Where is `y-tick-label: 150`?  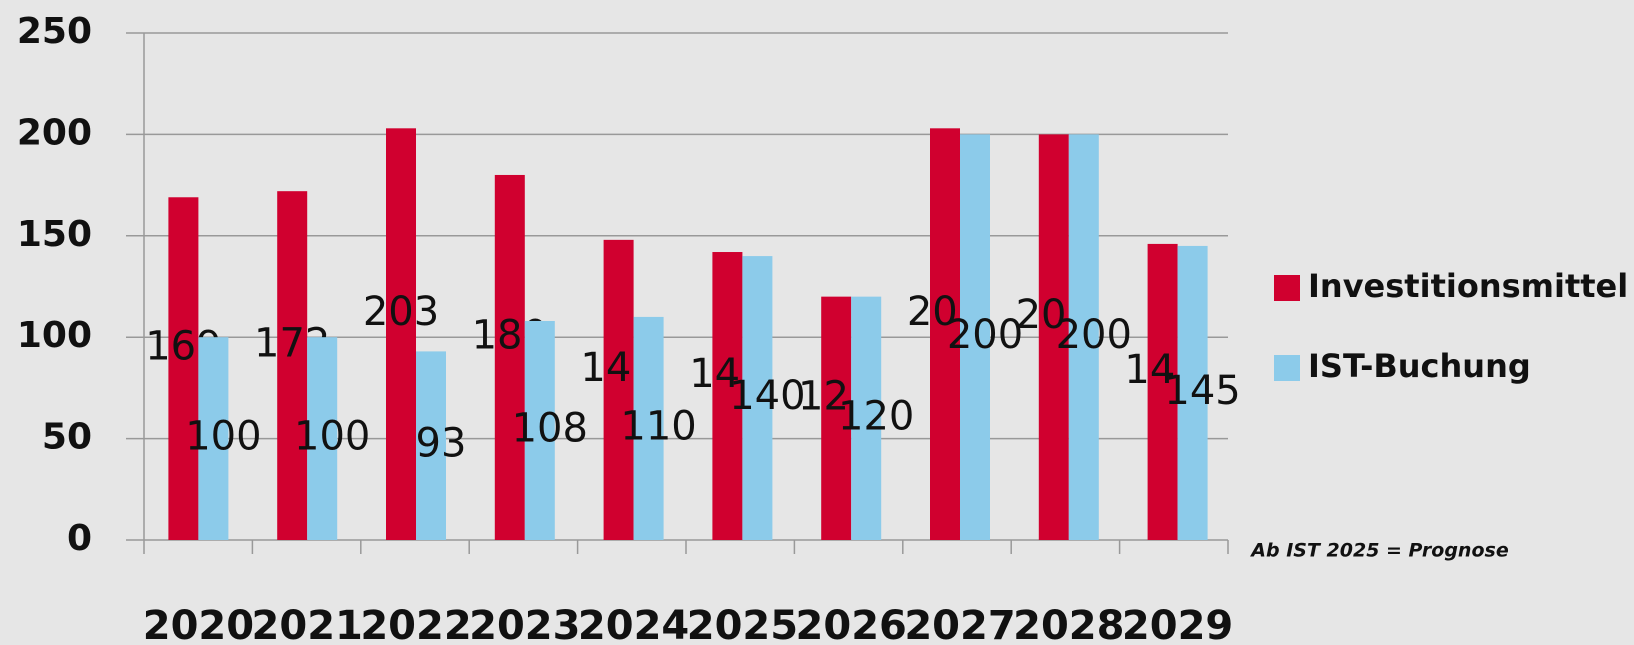
y-tick-label: 150 is located at coordinates (54, 234).